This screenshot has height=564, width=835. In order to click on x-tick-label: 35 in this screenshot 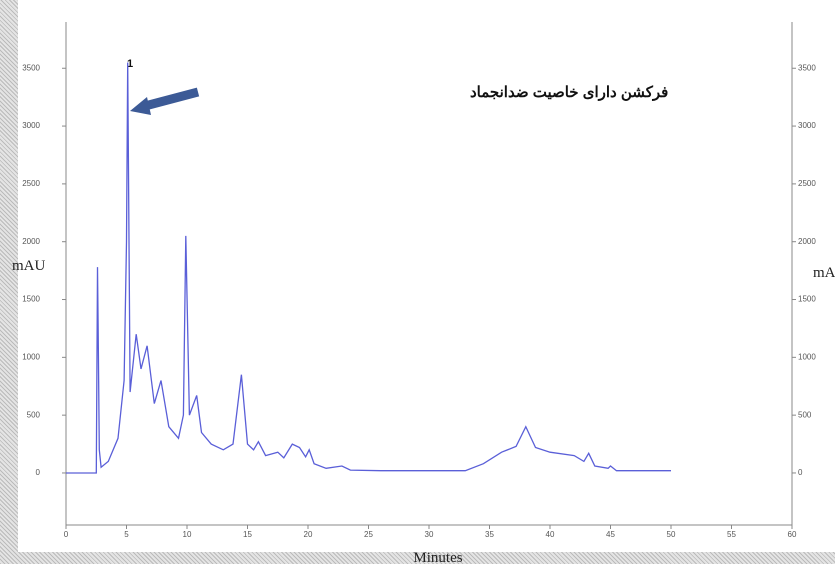, I will do `click(489, 534)`.